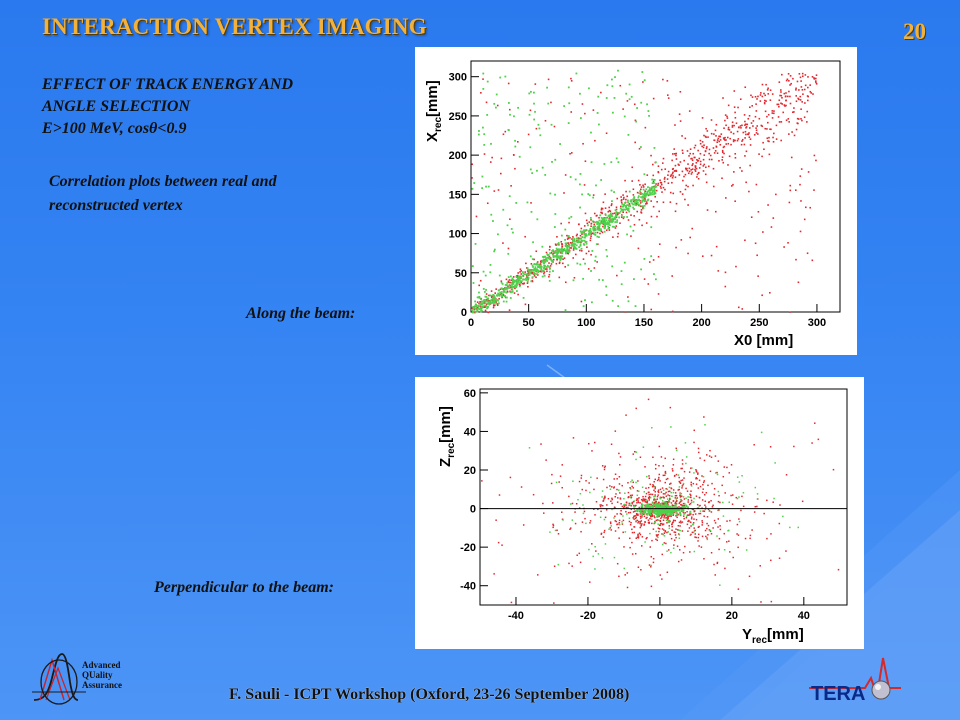 The height and width of the screenshot is (720, 960). What do you see at coordinates (464, 313) in the screenshot?
I see `y-tick-label: 0` at bounding box center [464, 313].